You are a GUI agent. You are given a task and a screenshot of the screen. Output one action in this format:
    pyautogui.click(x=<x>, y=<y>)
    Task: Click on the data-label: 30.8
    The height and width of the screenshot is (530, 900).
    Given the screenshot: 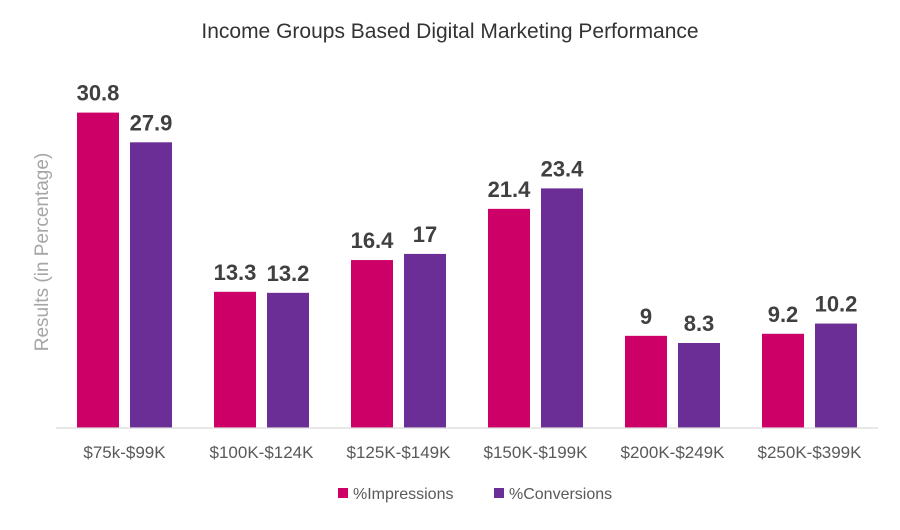 What is the action you would take?
    pyautogui.click(x=98, y=93)
    